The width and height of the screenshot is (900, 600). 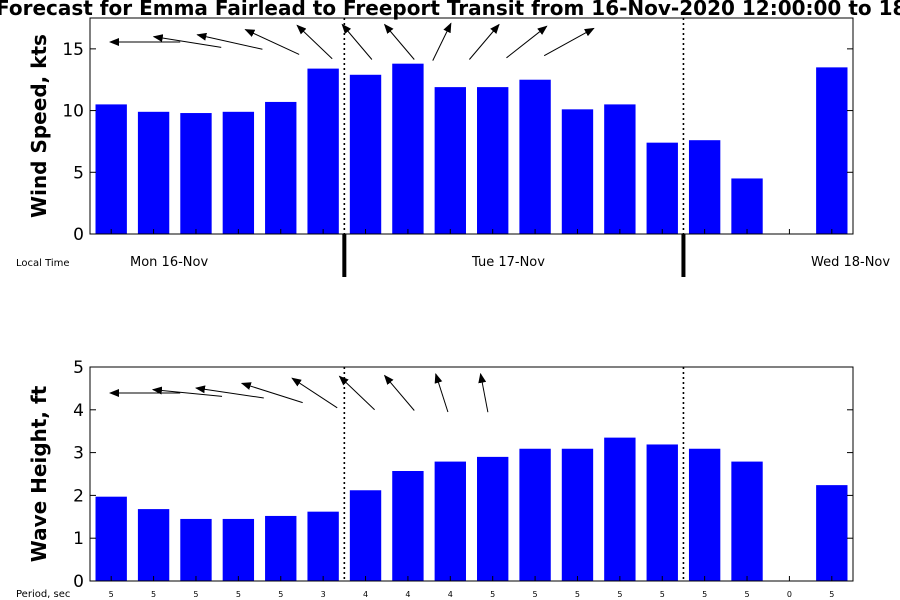 What do you see at coordinates (169, 262) in the screenshot?
I see `day-label-mon: Mon 16-Nov` at bounding box center [169, 262].